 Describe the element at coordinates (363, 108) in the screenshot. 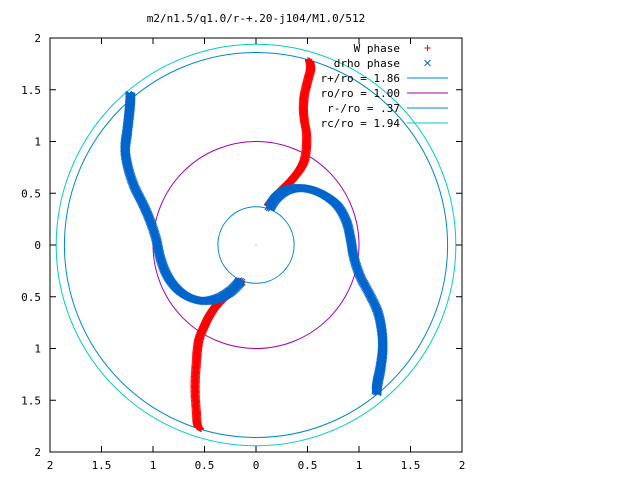

I see `legend-label: r-/ro = .37` at that location.